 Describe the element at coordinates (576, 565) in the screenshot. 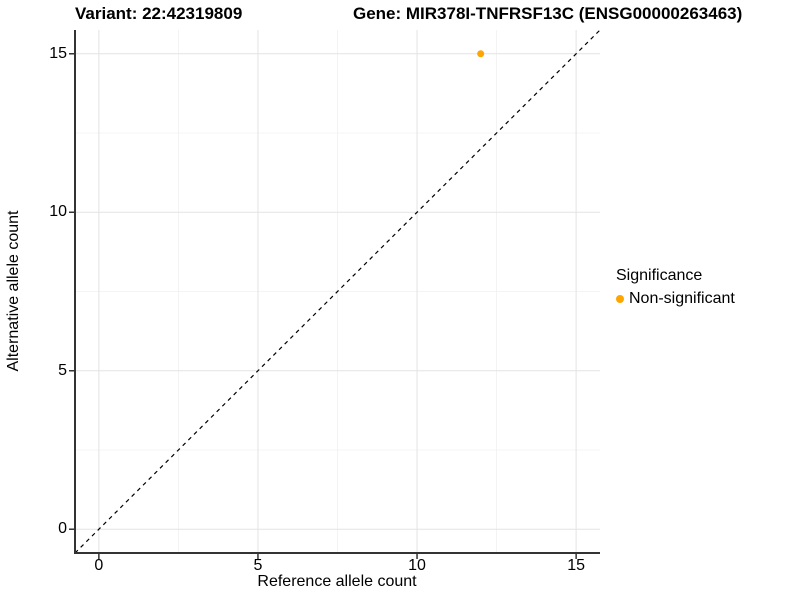

I see `x-tick-label: 15` at that location.